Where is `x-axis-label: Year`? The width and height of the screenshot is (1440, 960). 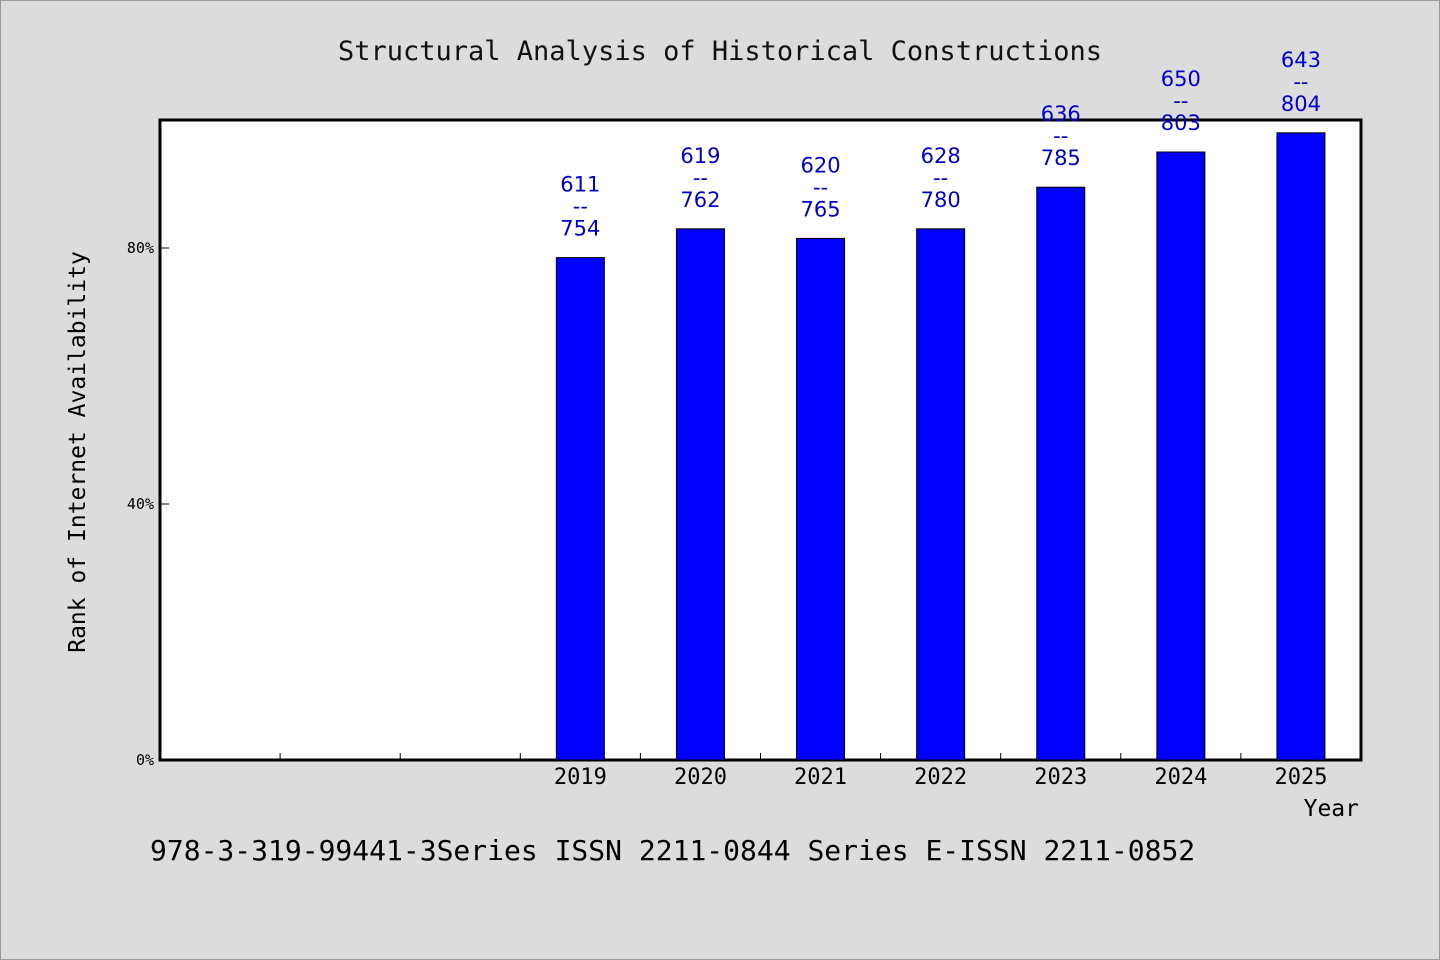 x-axis-label: Year is located at coordinates (1331, 809).